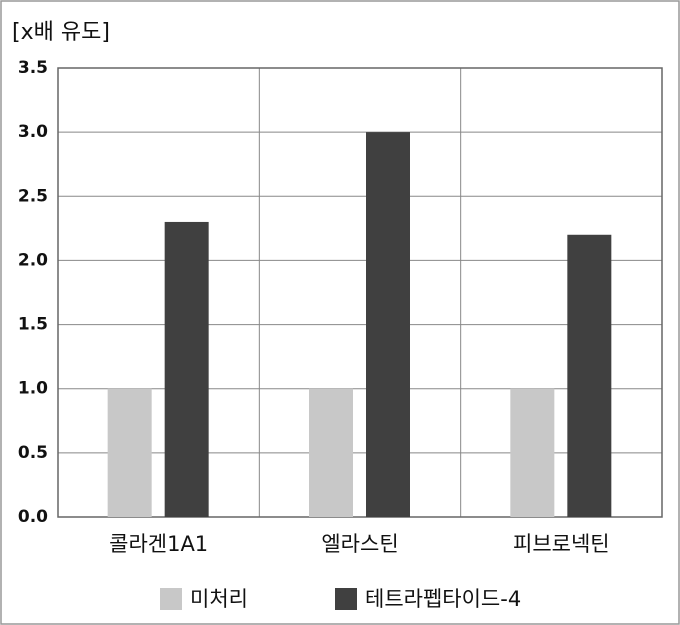 This screenshot has height=625, width=680. What do you see at coordinates (359, 544) in the screenshot?
I see `x-tick-label: 엘라스틴` at bounding box center [359, 544].